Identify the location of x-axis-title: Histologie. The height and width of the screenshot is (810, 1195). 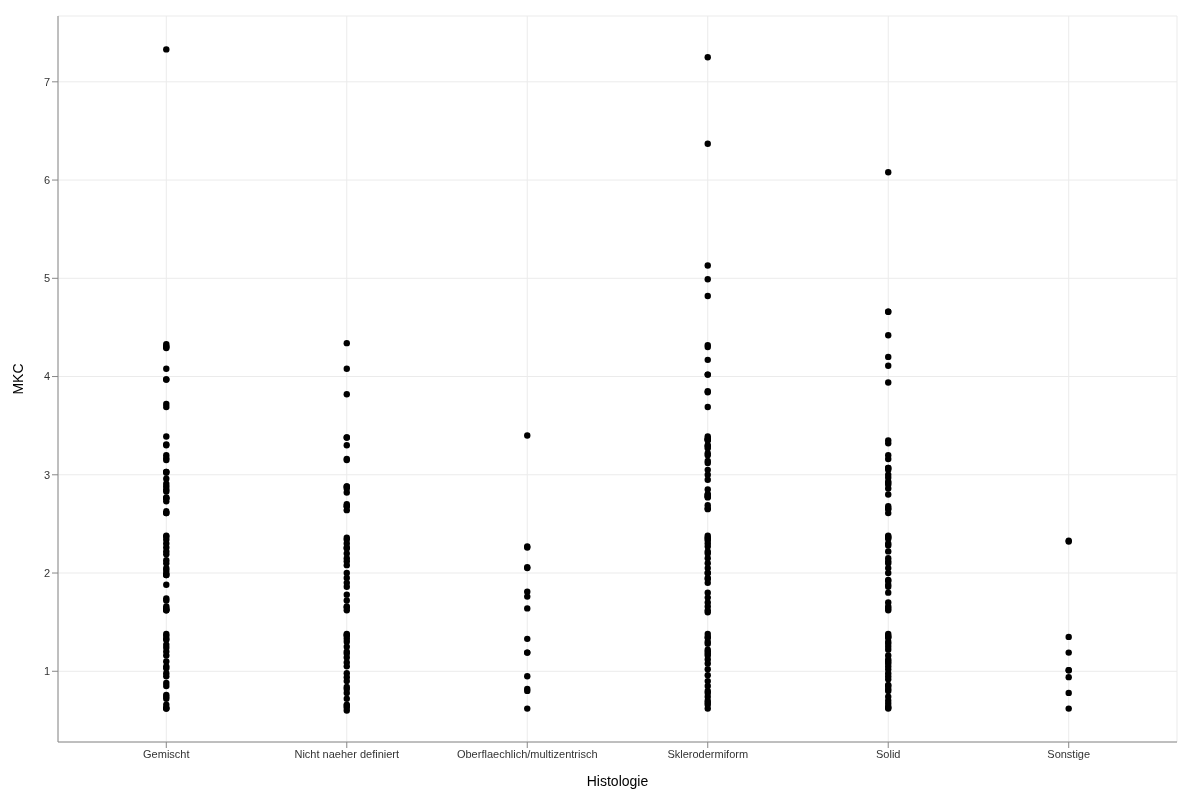
(617, 781).